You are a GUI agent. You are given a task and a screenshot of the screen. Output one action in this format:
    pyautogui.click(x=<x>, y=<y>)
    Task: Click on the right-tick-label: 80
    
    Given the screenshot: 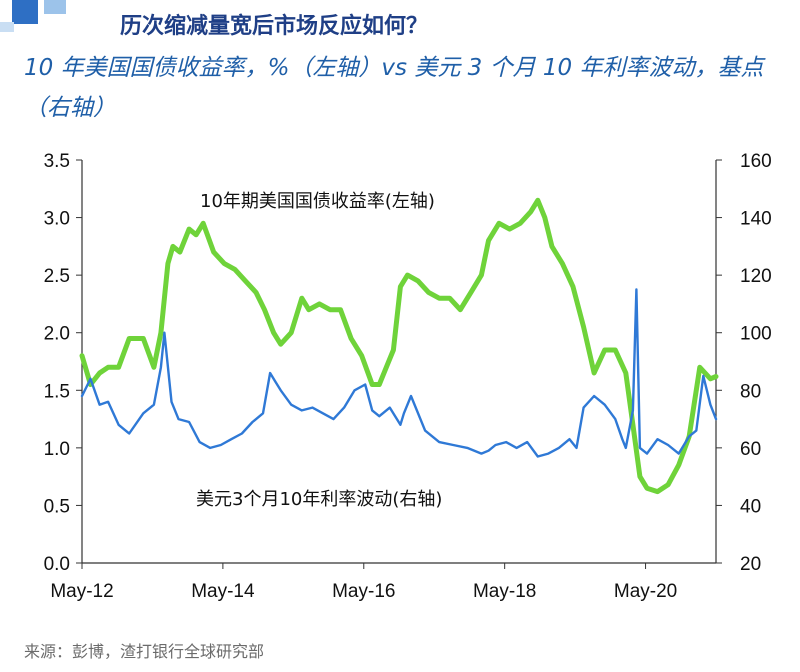 What is the action you would take?
    pyautogui.click(x=750, y=391)
    